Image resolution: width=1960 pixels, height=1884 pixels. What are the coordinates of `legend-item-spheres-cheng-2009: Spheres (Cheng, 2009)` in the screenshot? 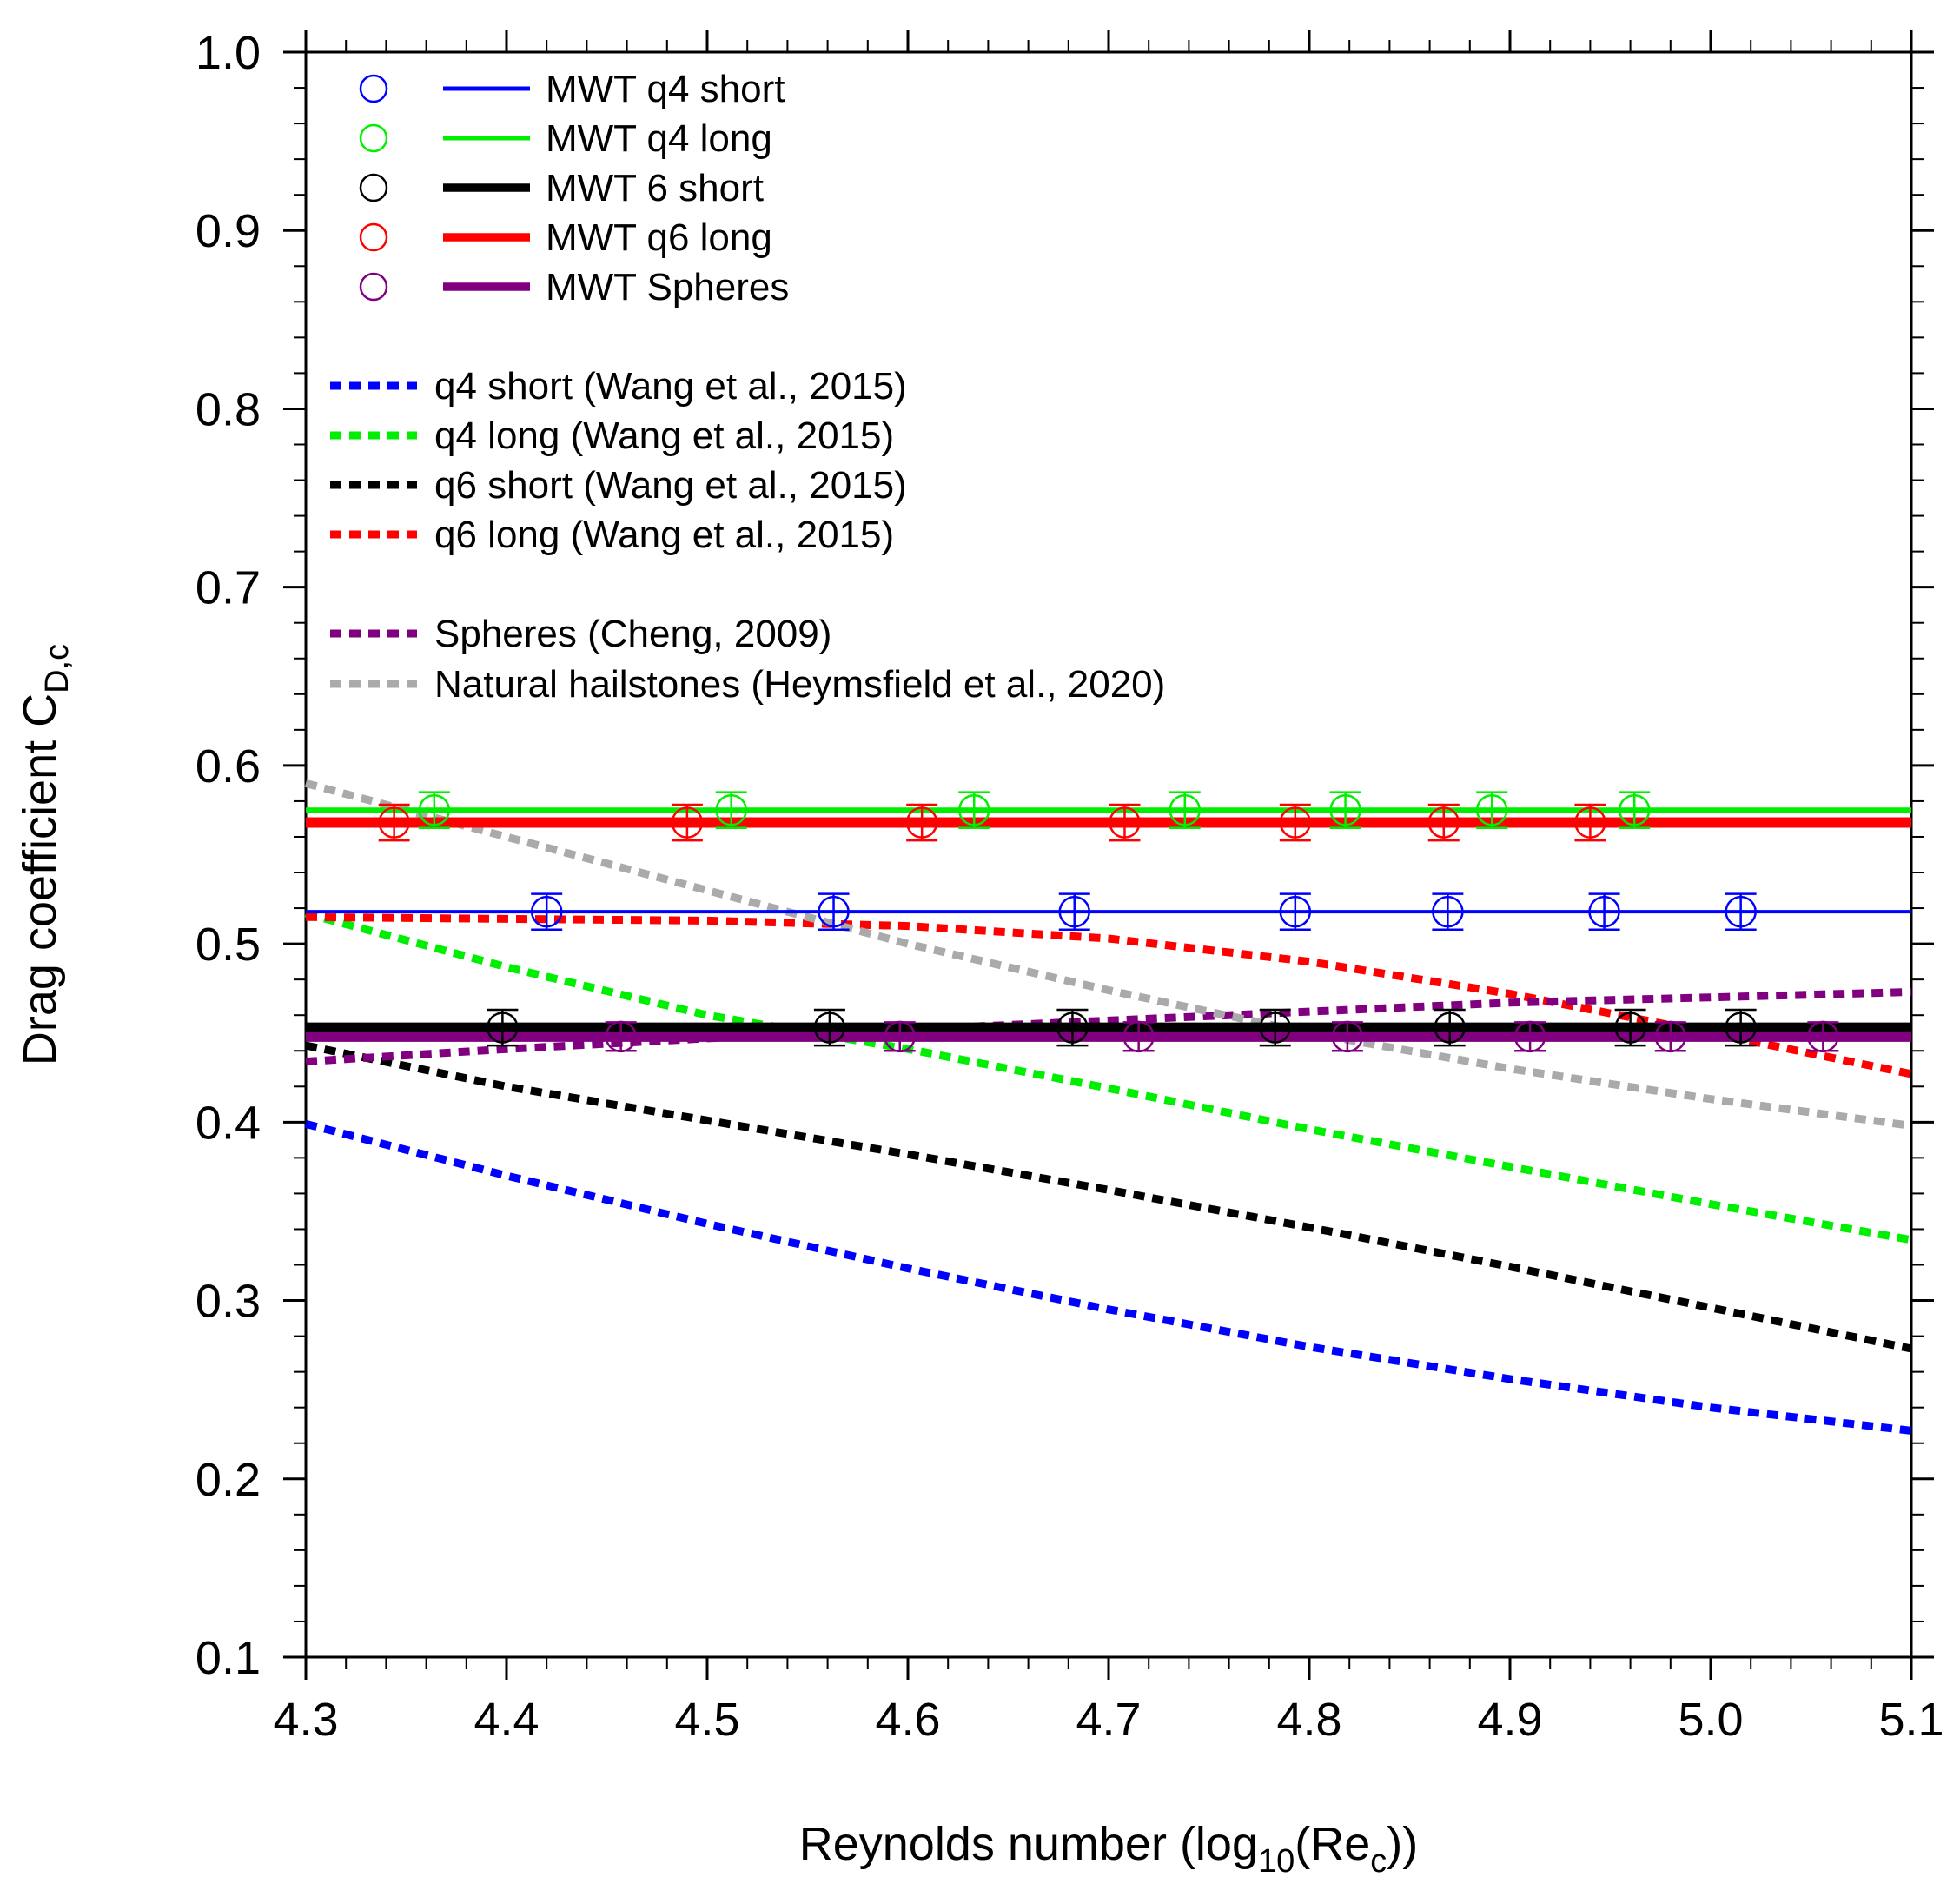 It's located at (580, 634).